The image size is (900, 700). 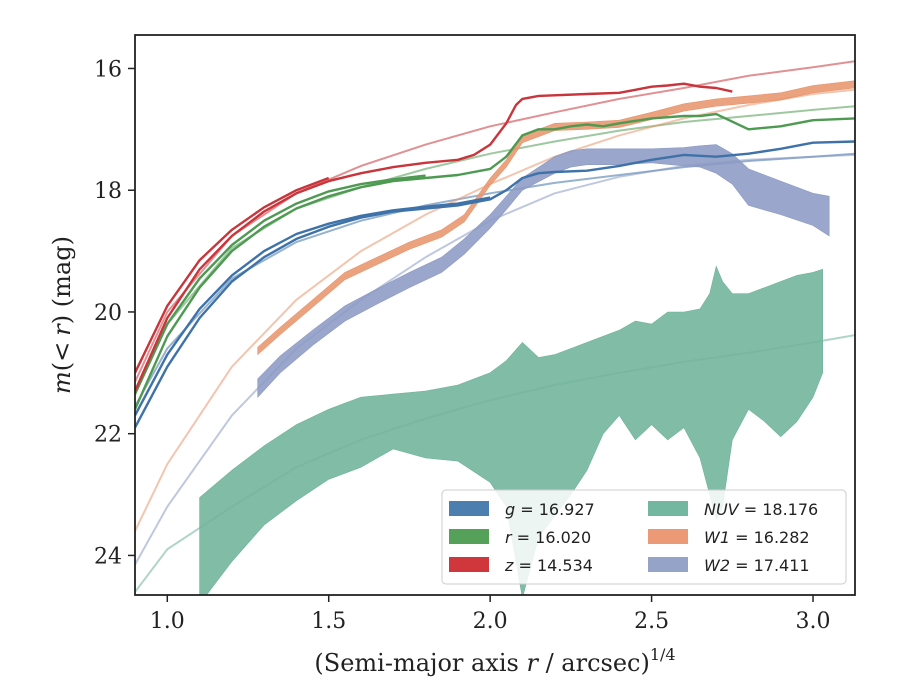 What do you see at coordinates (62, 366) in the screenshot?
I see `y-axis-title-open: (` at bounding box center [62, 366].